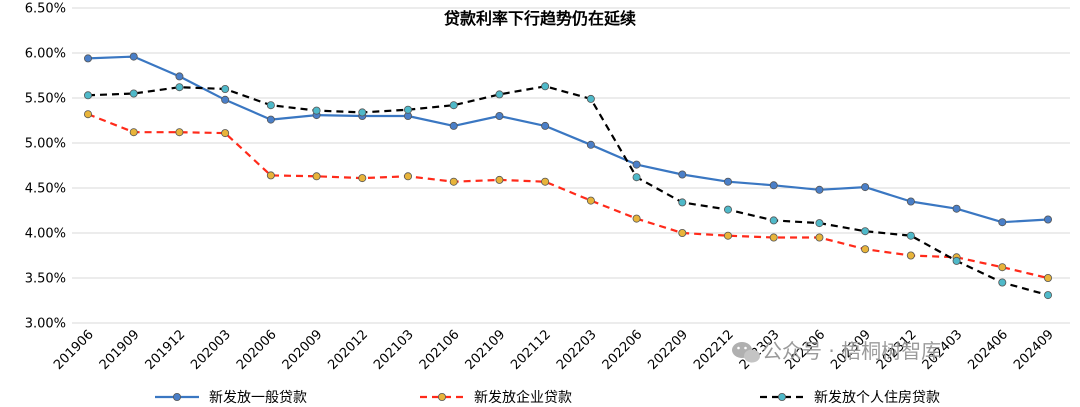  I want to click on wechat-icon, so click(746, 352).